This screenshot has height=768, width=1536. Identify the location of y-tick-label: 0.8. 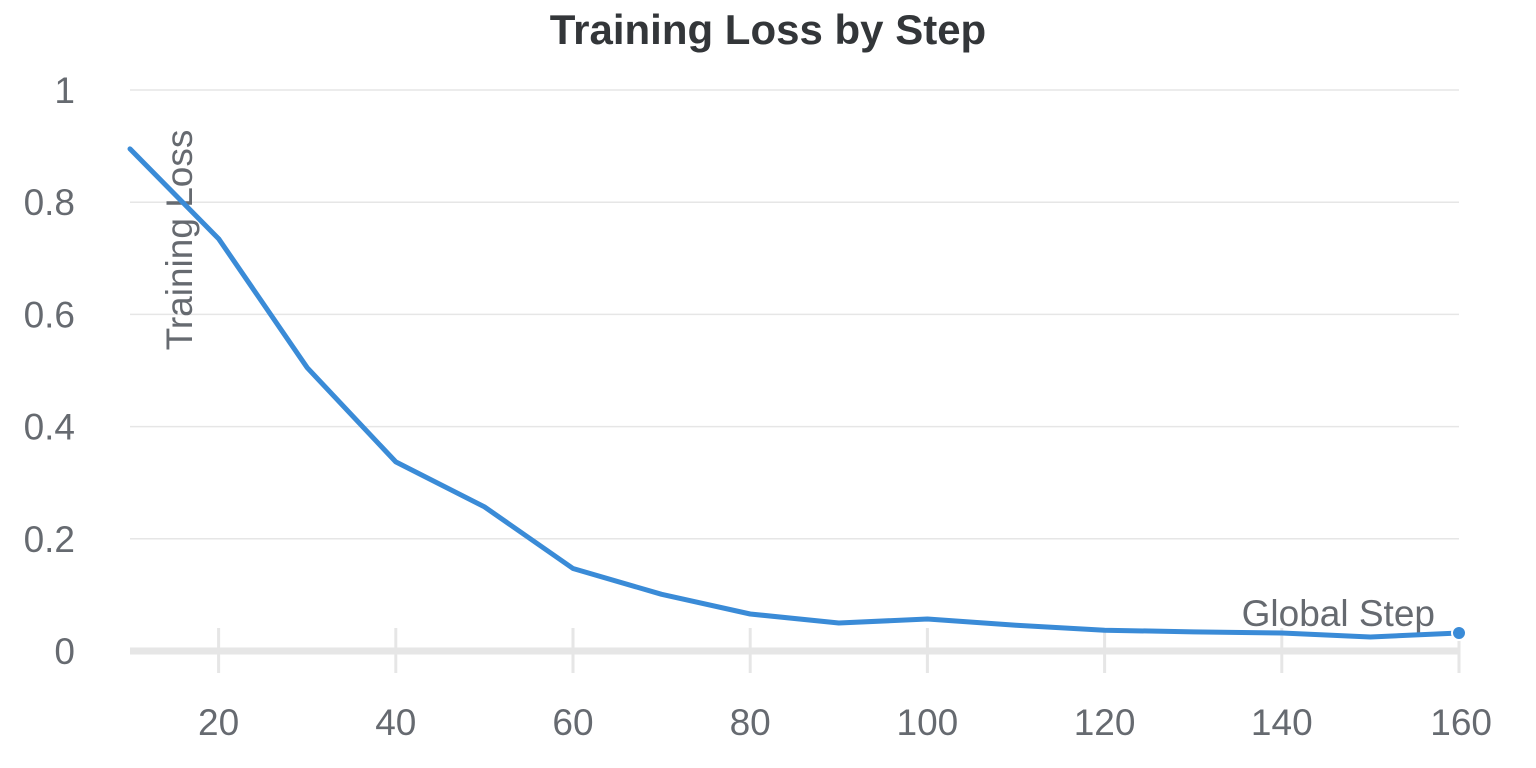
(49, 202).